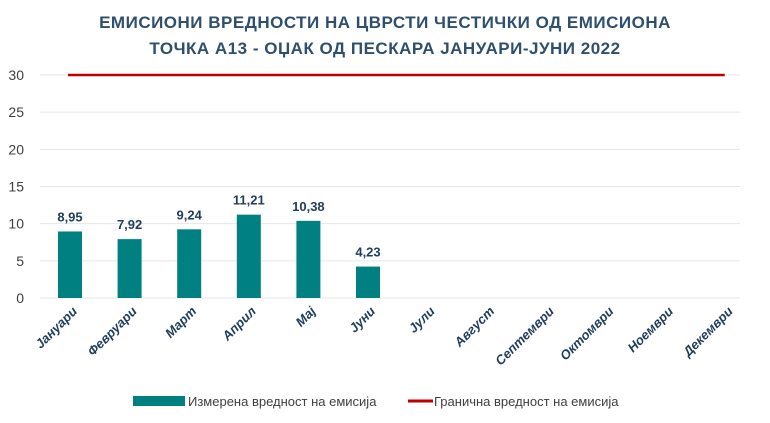 The image size is (770, 423). I want to click on x-tick-label: Август, so click(474, 326).